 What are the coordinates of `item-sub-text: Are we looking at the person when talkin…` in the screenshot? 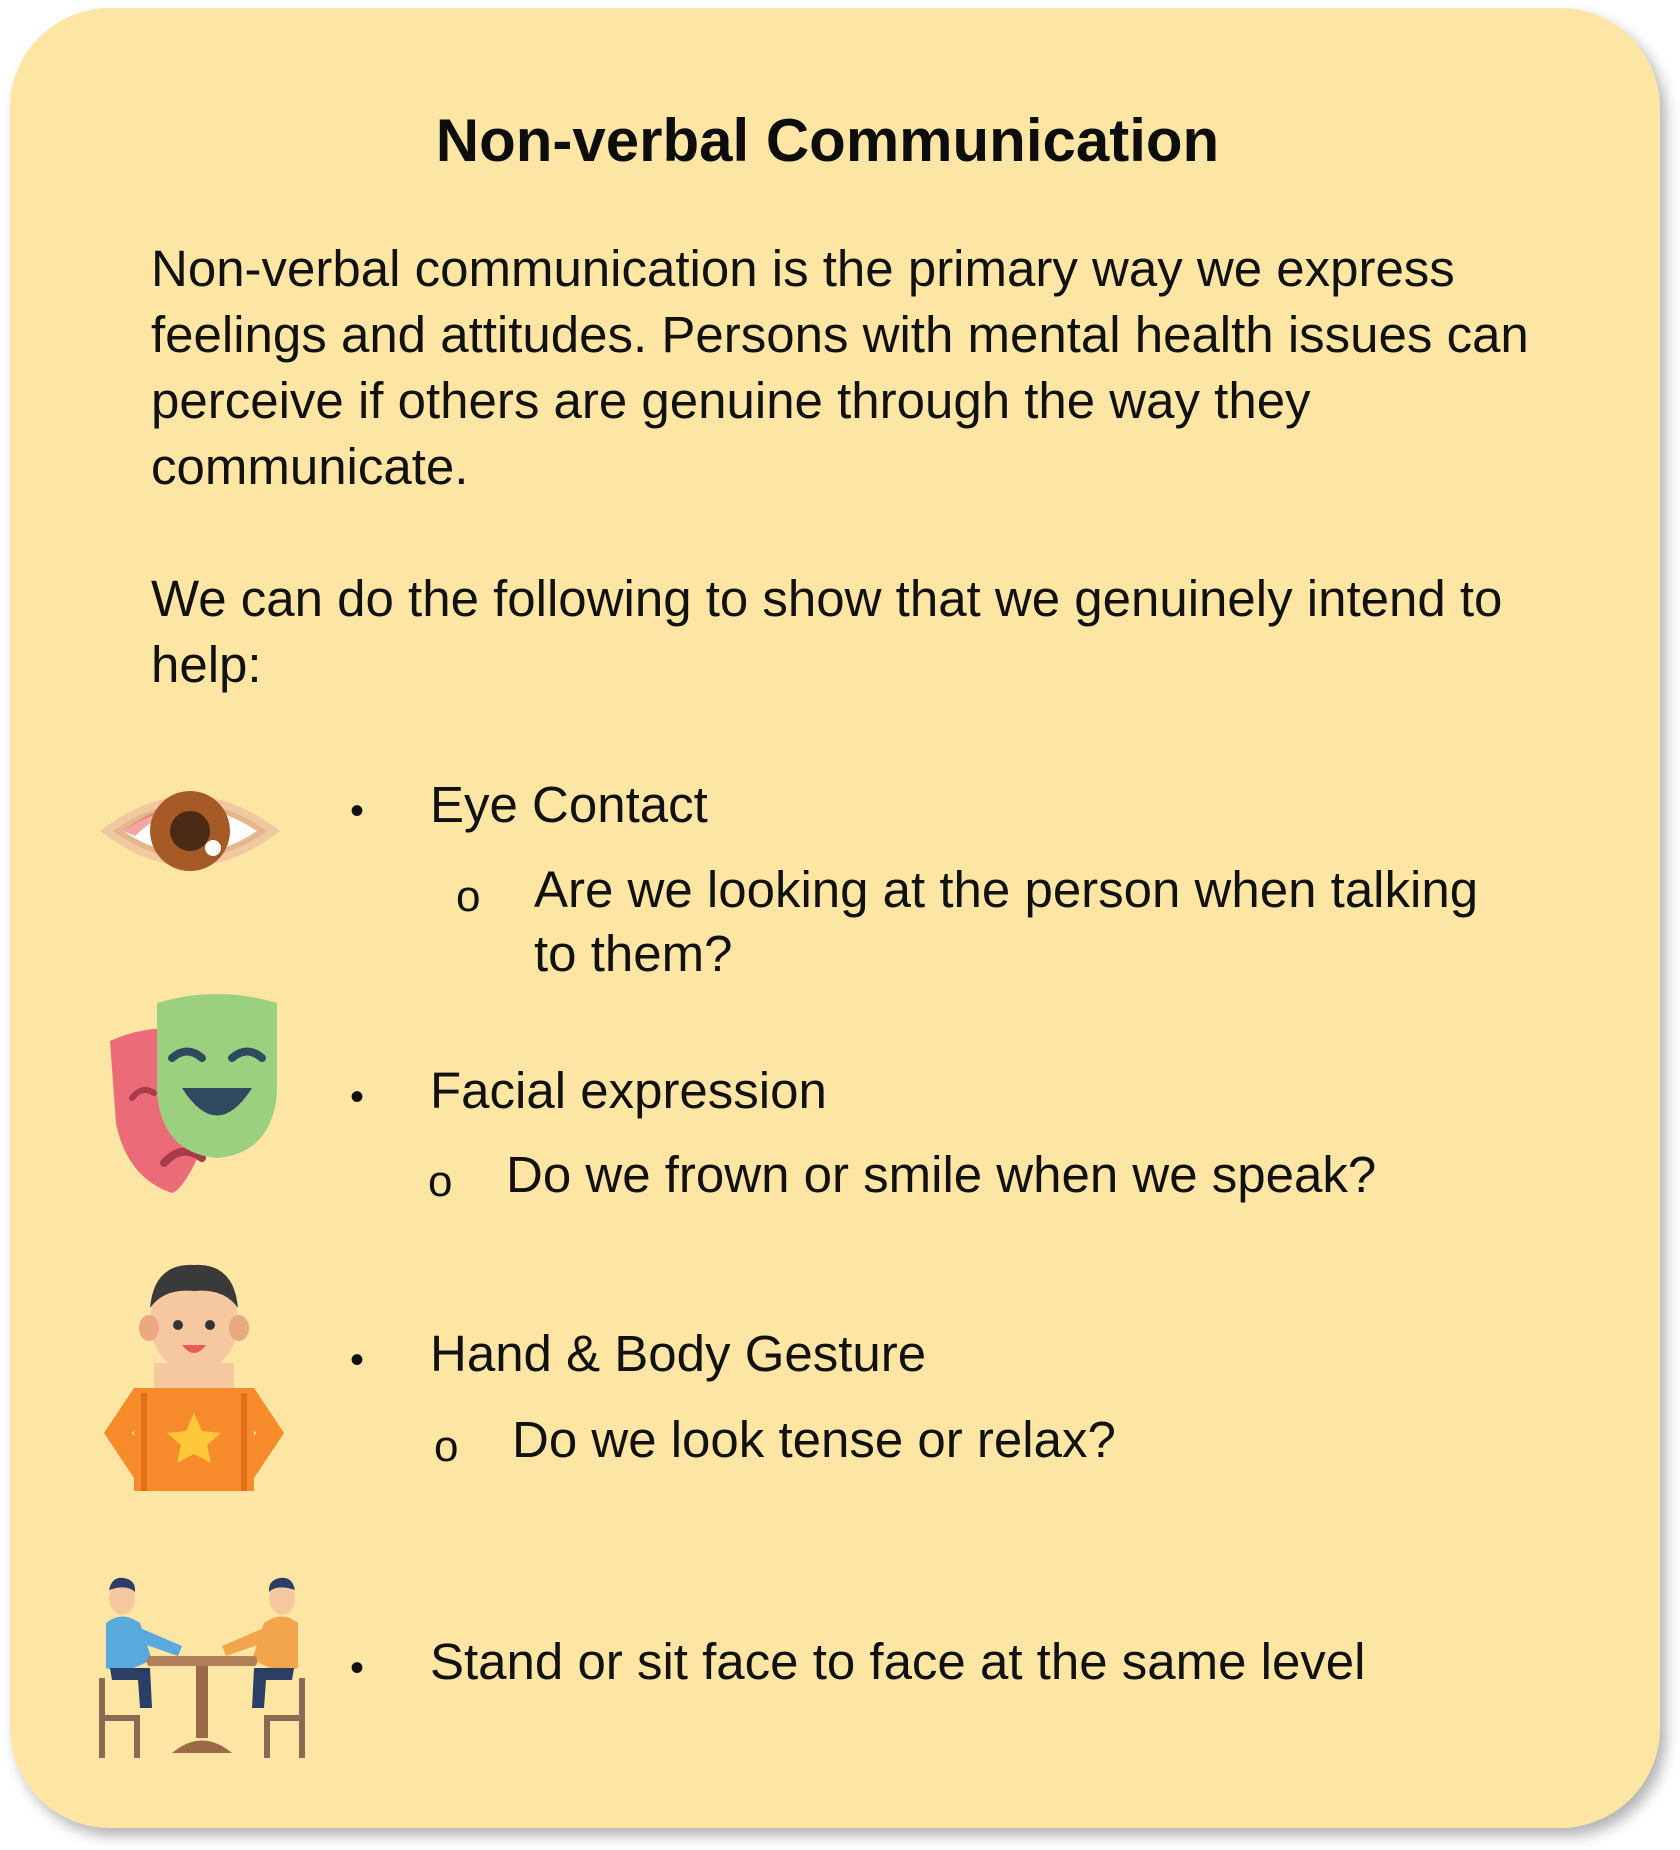 It's located at (1006, 921).